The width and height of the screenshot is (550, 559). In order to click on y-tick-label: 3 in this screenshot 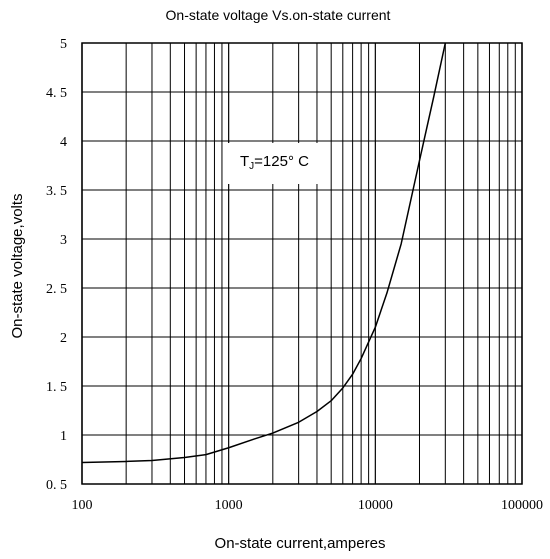, I will do `click(63, 240)`.